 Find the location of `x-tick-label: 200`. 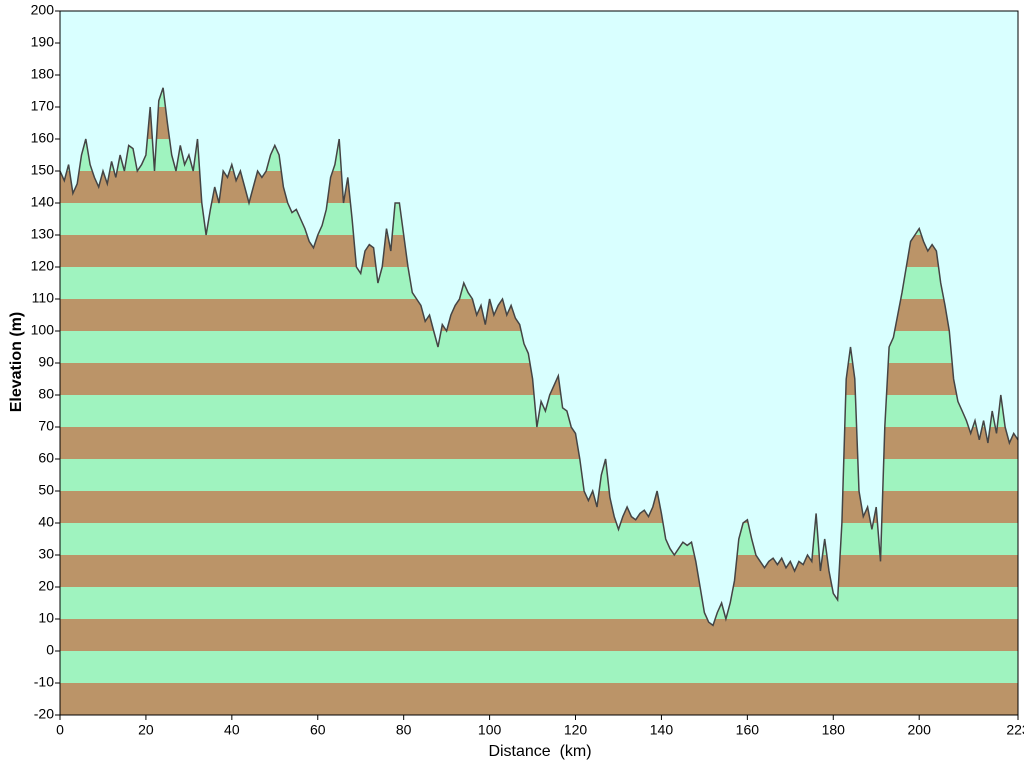

x-tick-label: 200 is located at coordinates (920, 730).